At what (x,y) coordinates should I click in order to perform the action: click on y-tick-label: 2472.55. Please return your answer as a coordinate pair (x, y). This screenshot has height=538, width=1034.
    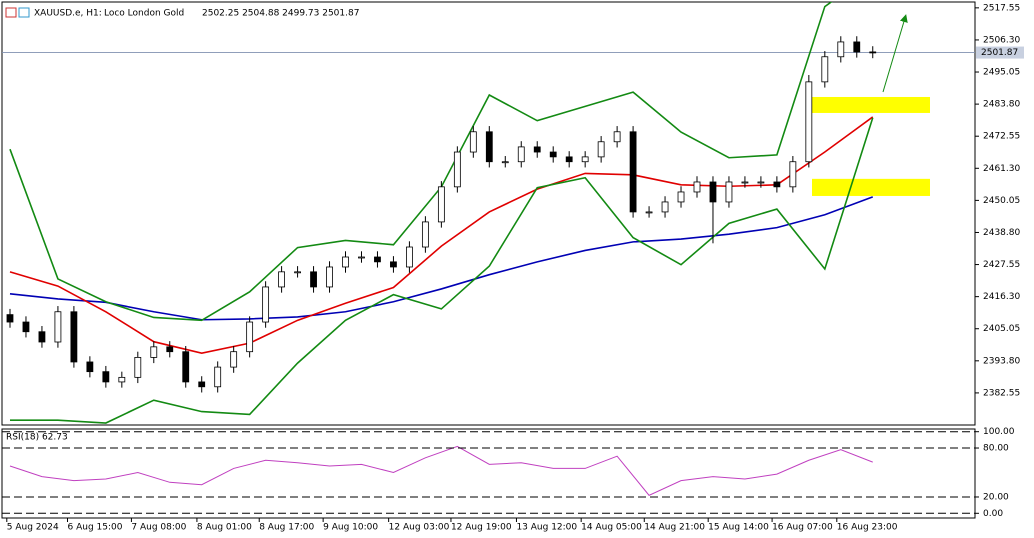
    Looking at the image, I should click on (1001, 137).